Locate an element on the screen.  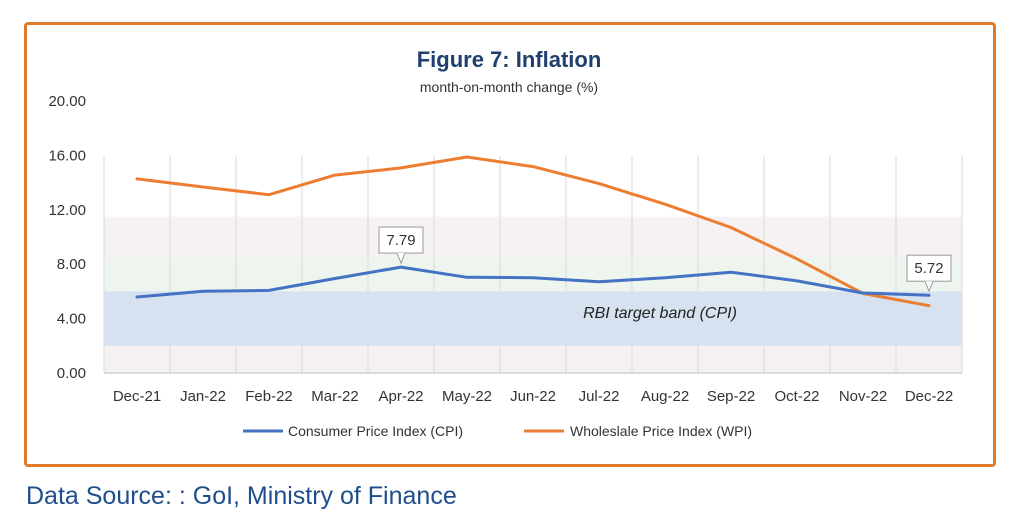
lower-shade is located at coordinates (533, 359).